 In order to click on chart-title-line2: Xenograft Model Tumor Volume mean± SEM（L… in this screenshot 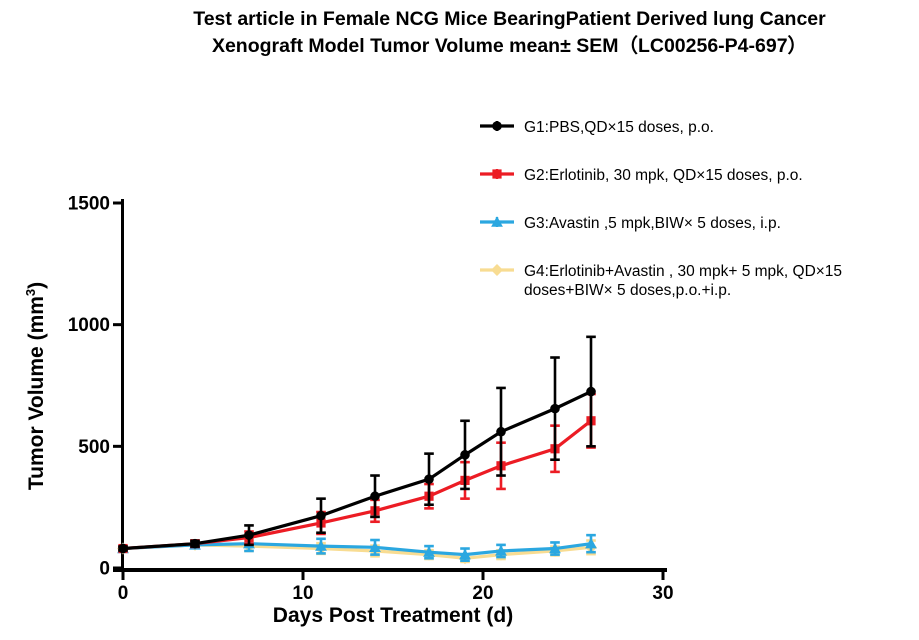, I will do `click(509, 46)`.